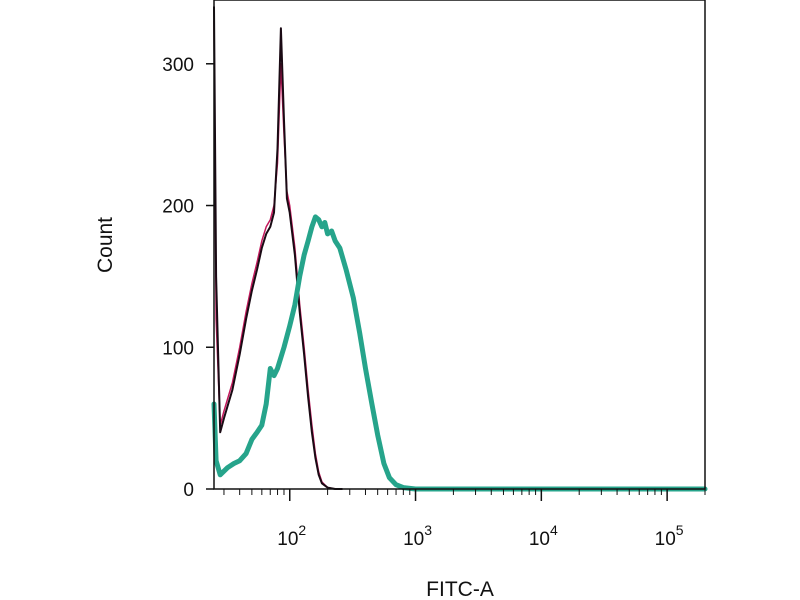 Image resolution: width=800 pixels, height=600 pixels. I want to click on x-axis-label: FITC-A, so click(460, 589).